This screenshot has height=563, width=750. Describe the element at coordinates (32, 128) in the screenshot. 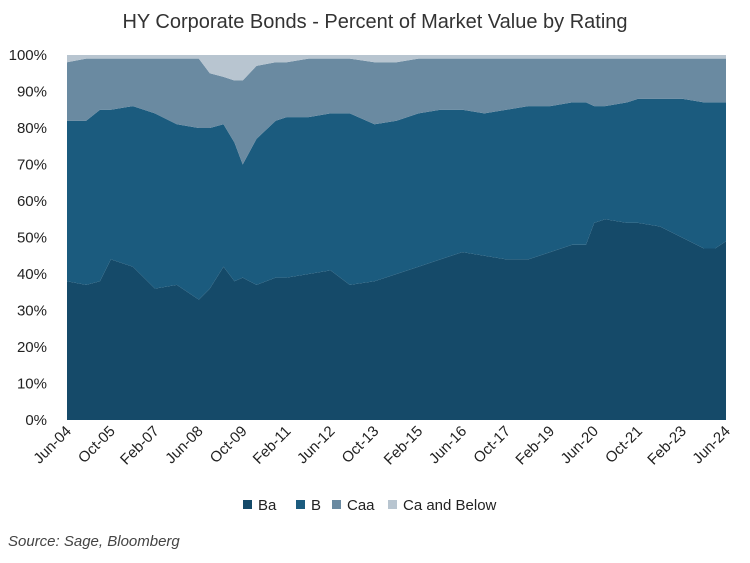

I see `y-tick-label: 80%` at that location.